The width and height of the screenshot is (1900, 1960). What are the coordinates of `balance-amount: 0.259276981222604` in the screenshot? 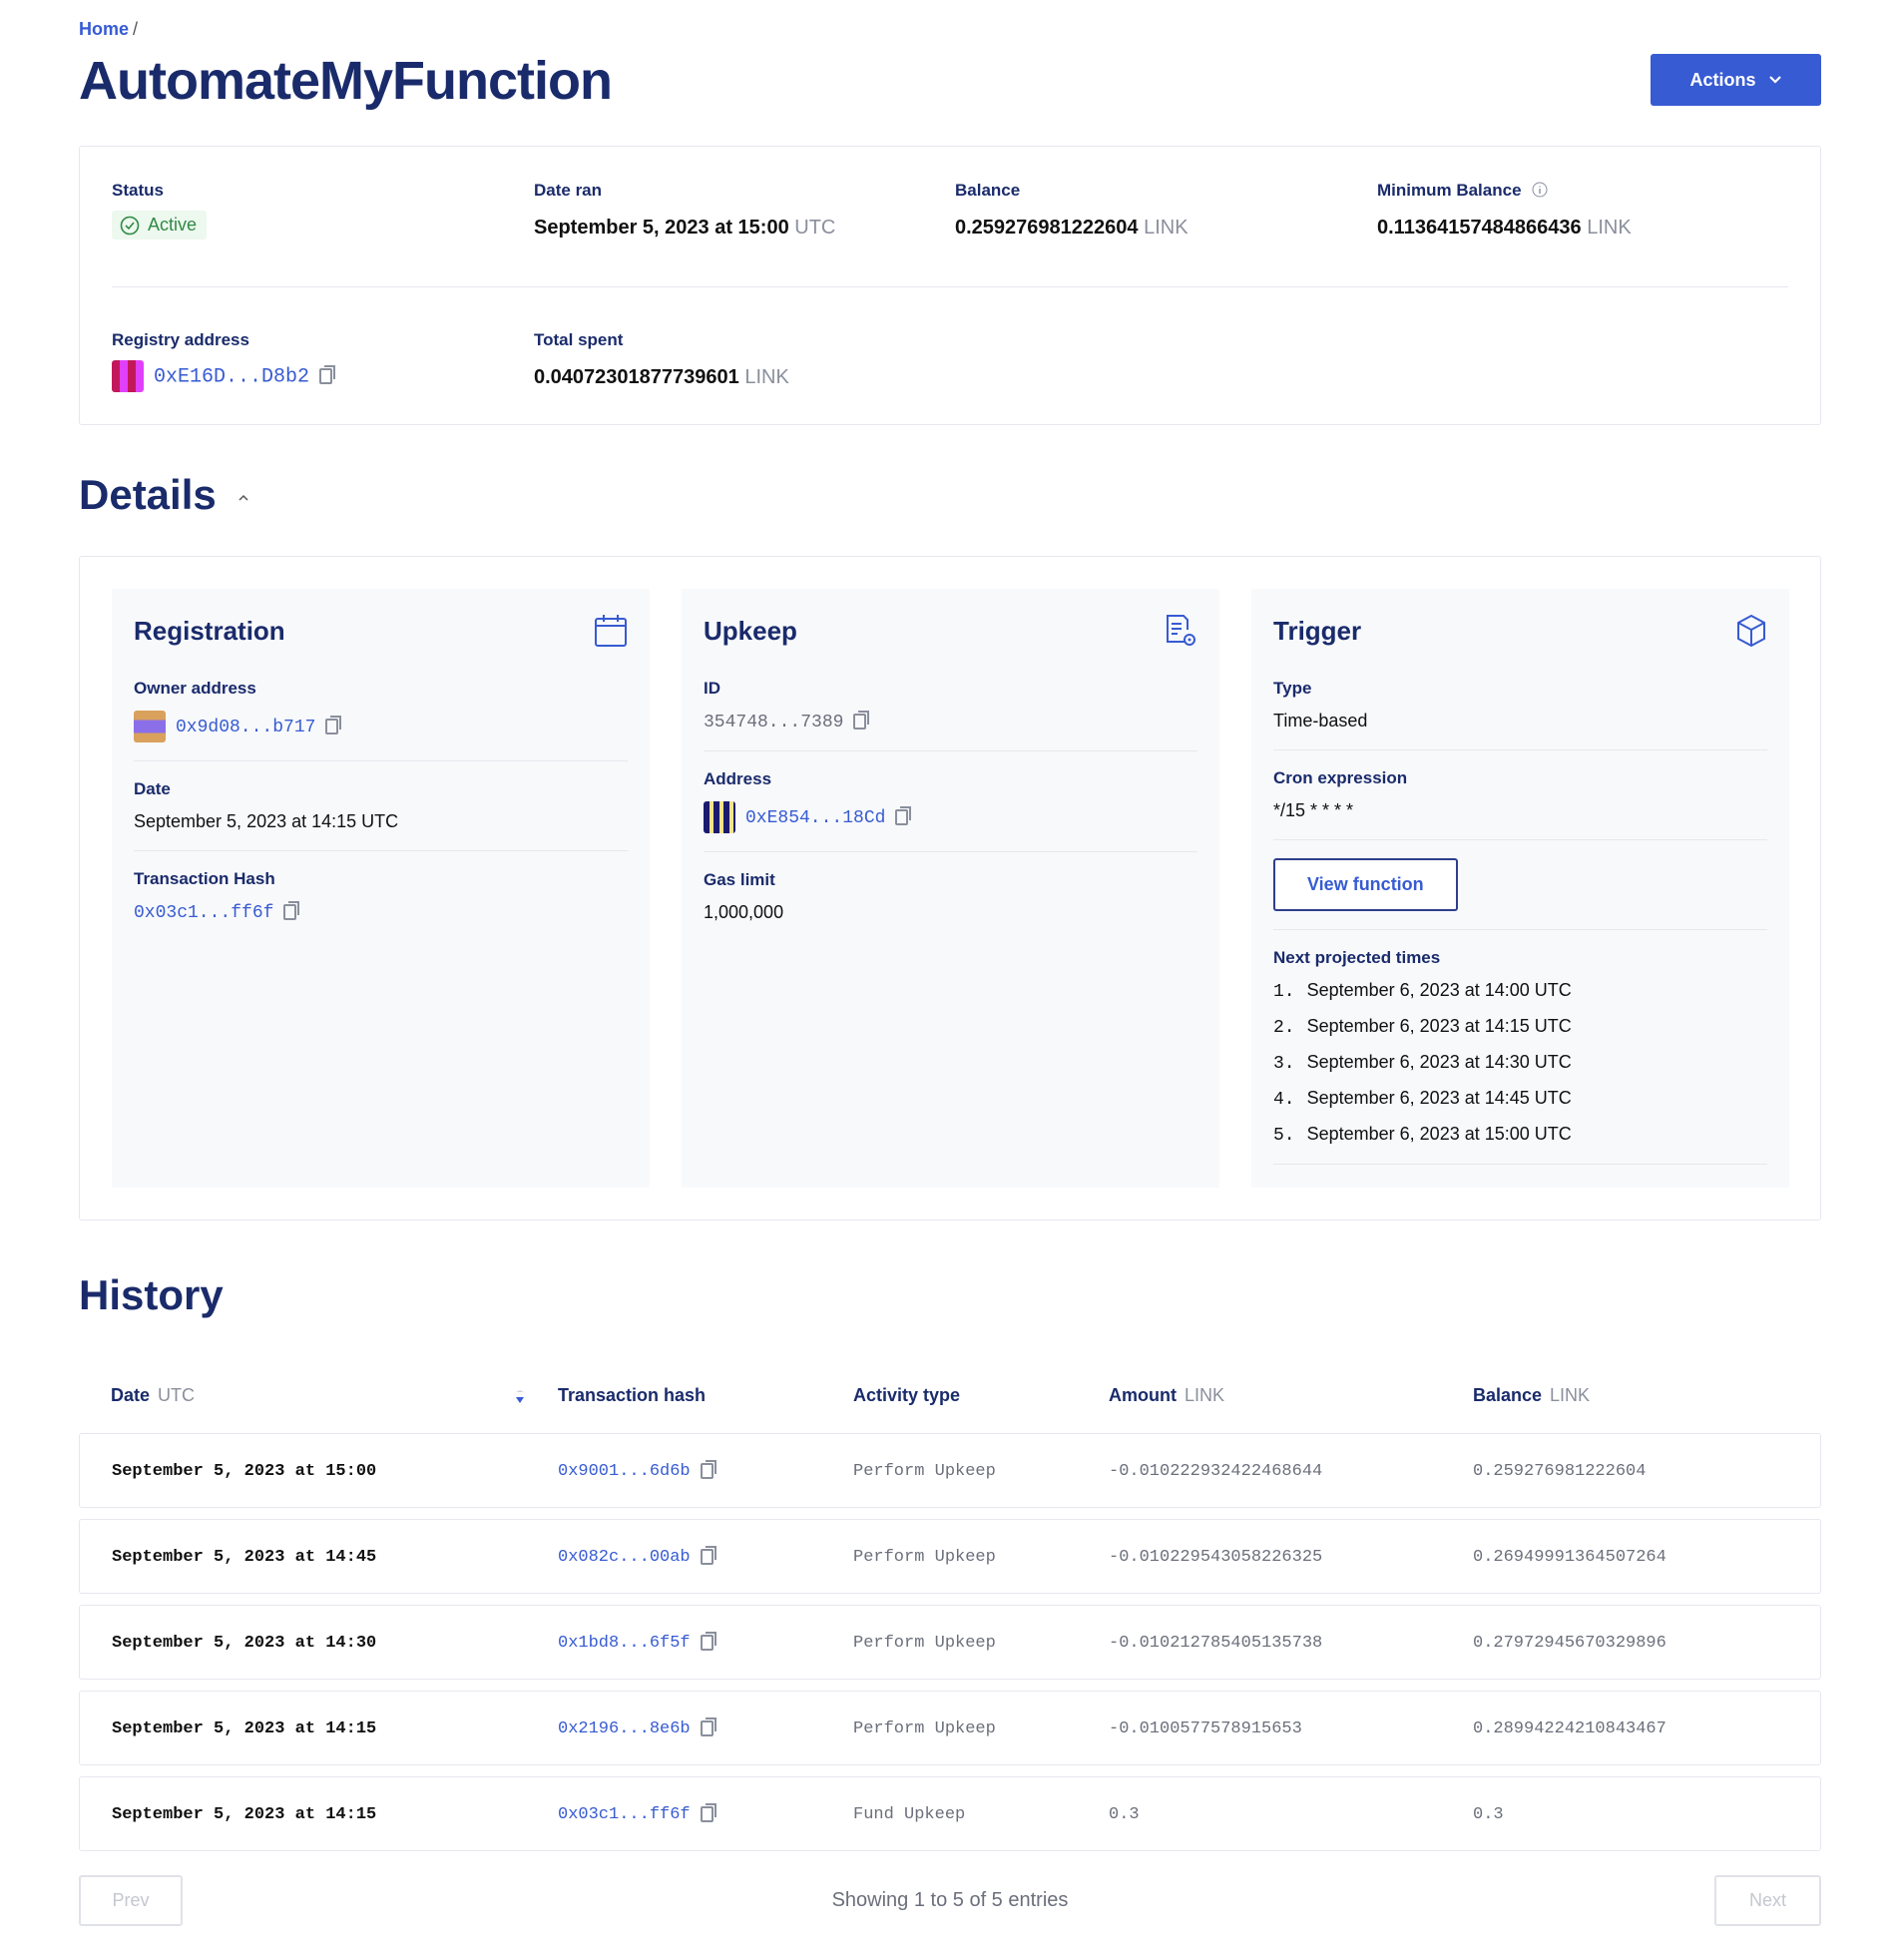 It's located at (1047, 228).